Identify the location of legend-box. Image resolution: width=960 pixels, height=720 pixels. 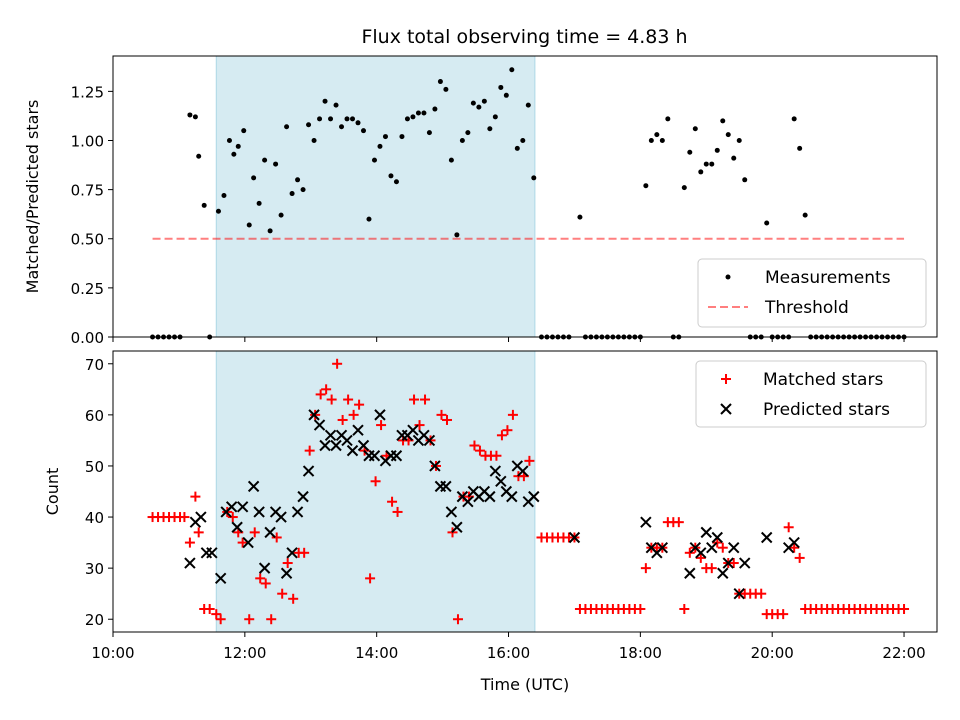
(811, 394).